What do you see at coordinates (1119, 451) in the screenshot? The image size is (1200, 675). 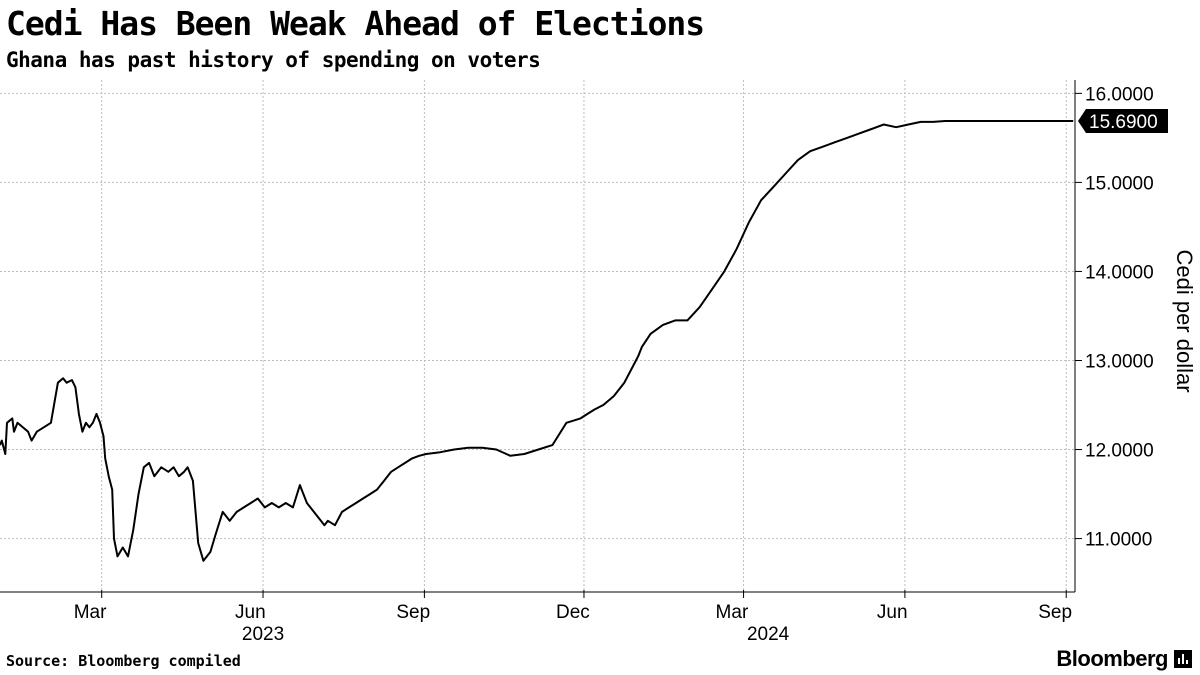 I see `y-tick-label: 12.0000` at bounding box center [1119, 451].